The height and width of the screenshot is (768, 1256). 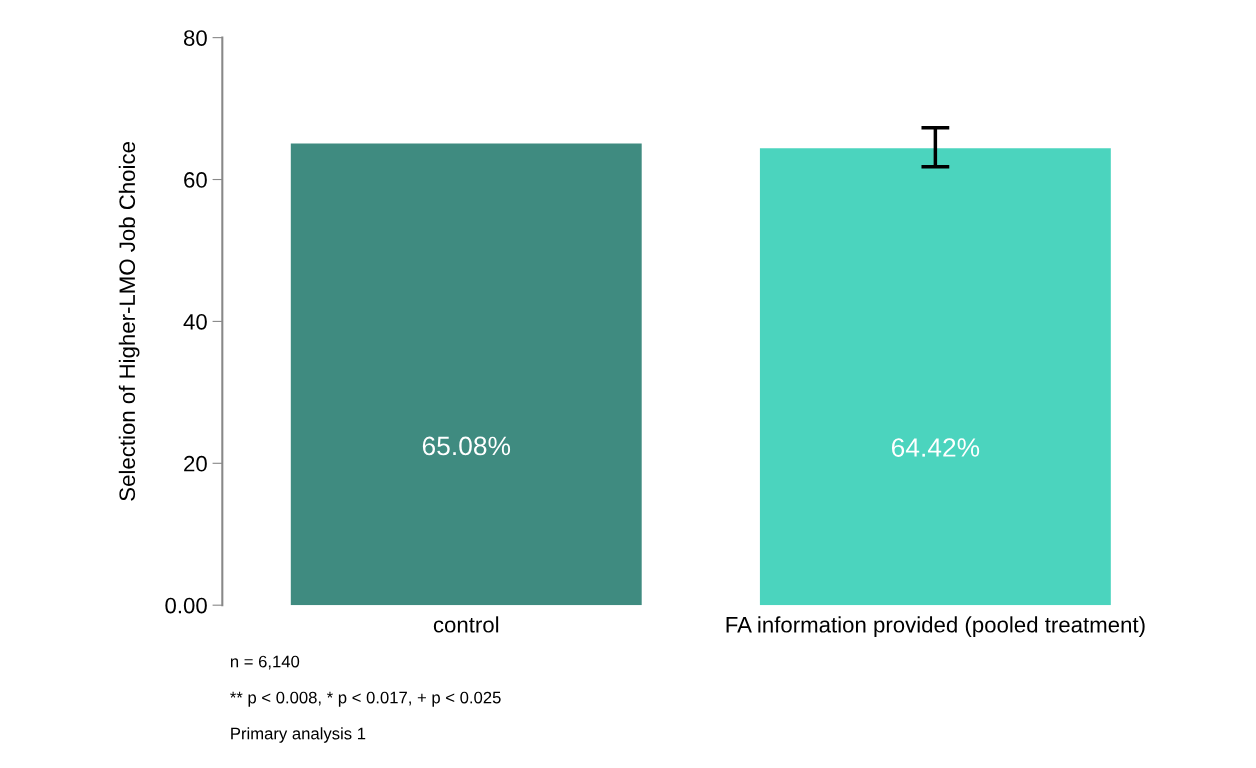 What do you see at coordinates (195, 180) in the screenshot?
I see `y-tick-label: 60` at bounding box center [195, 180].